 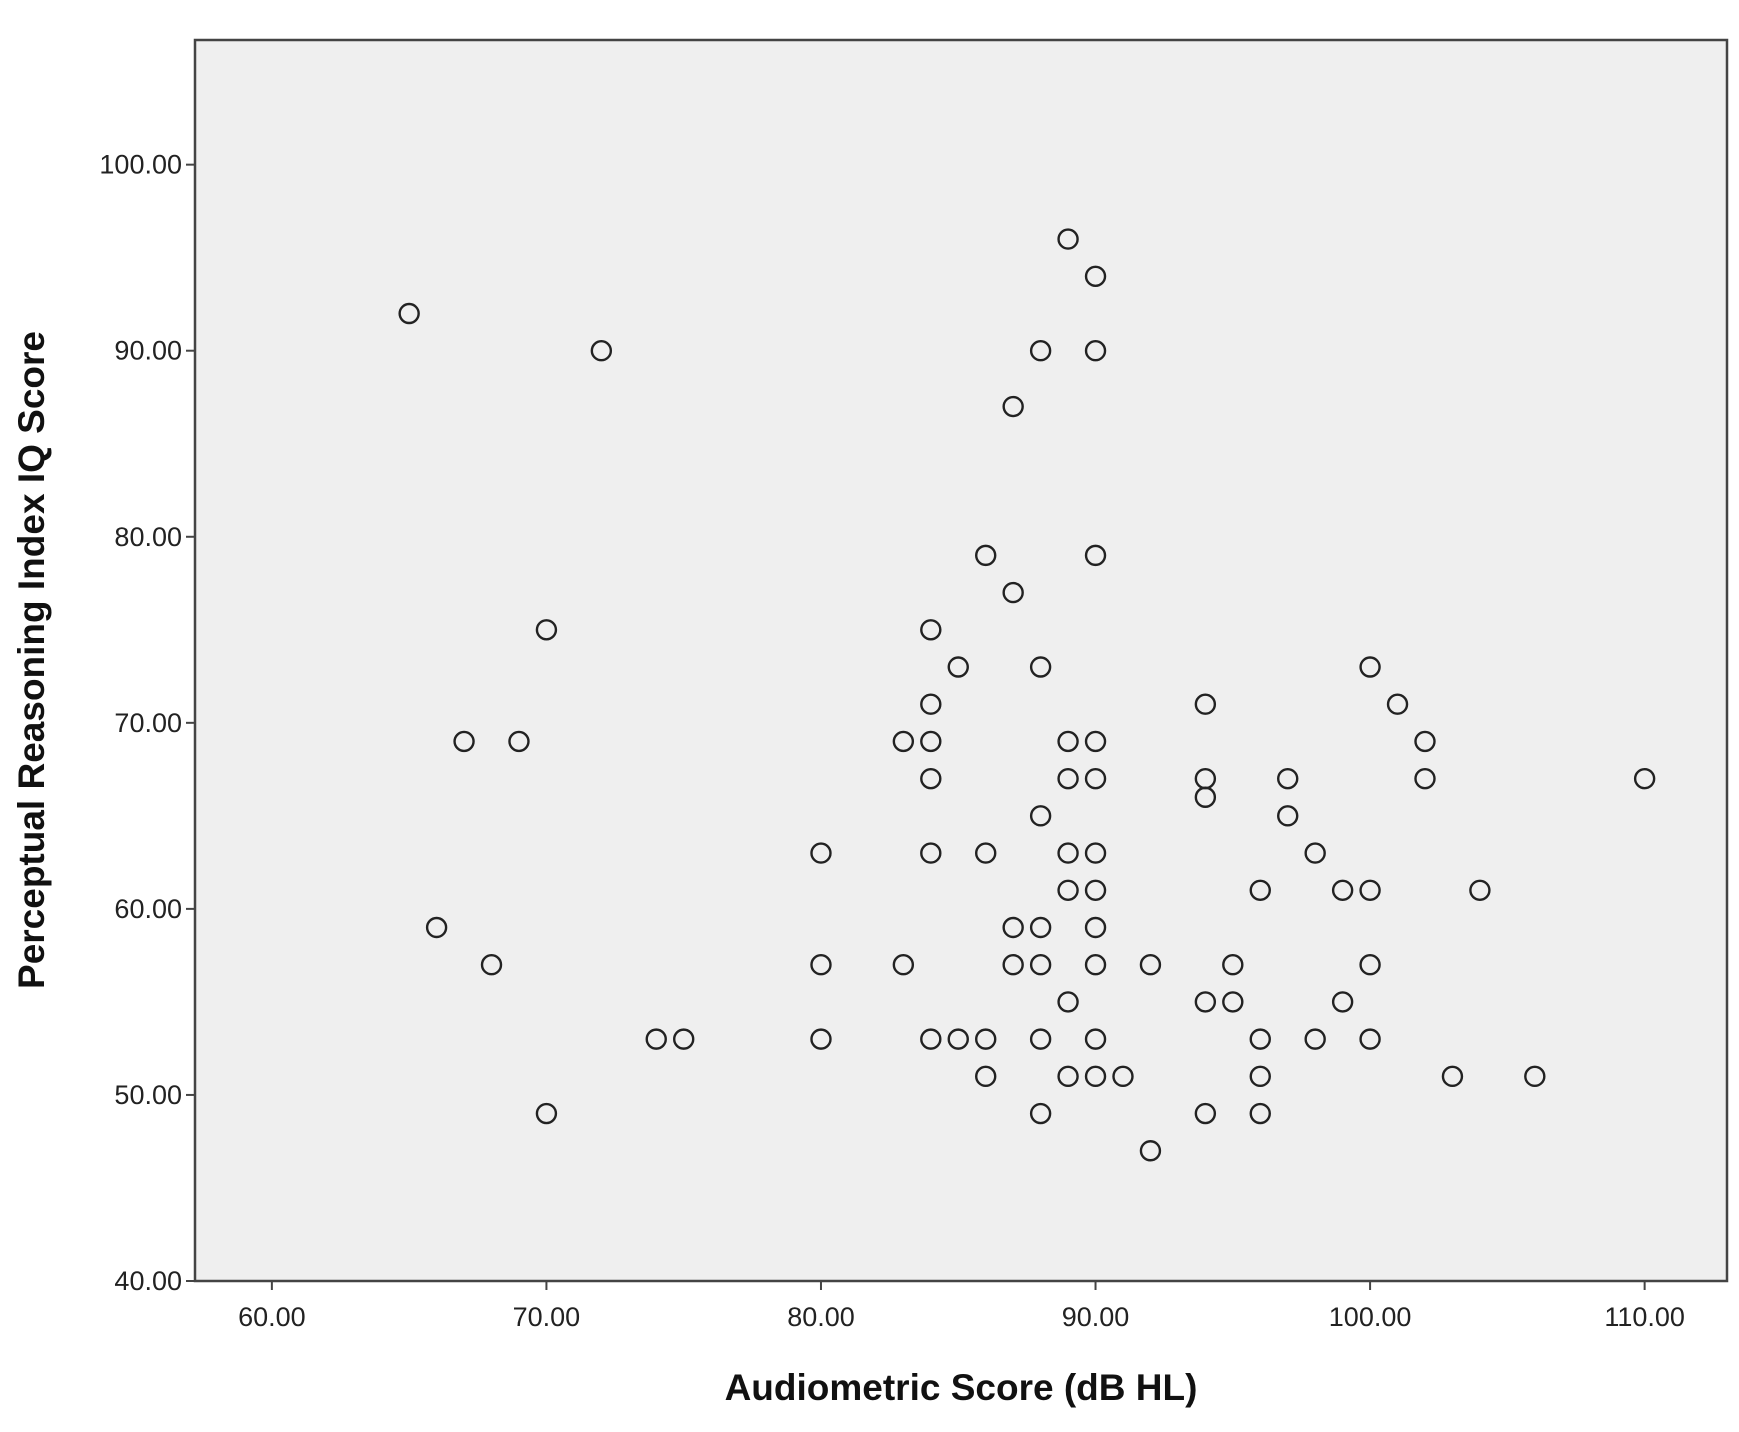 What do you see at coordinates (148, 537) in the screenshot?
I see `y-tick-label: 80.00` at bounding box center [148, 537].